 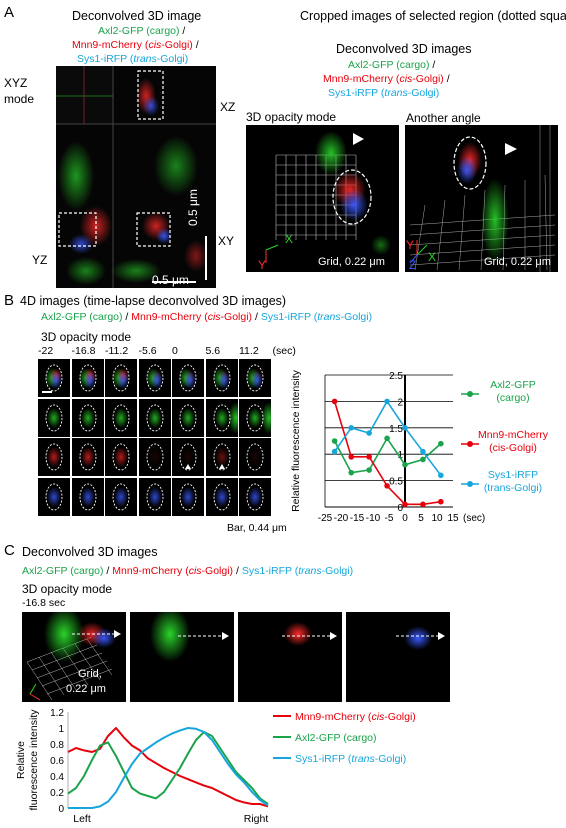 What do you see at coordinates (170, 280) in the screenshot?
I see `scale-bar-h-label: 0.5 μm` at bounding box center [170, 280].